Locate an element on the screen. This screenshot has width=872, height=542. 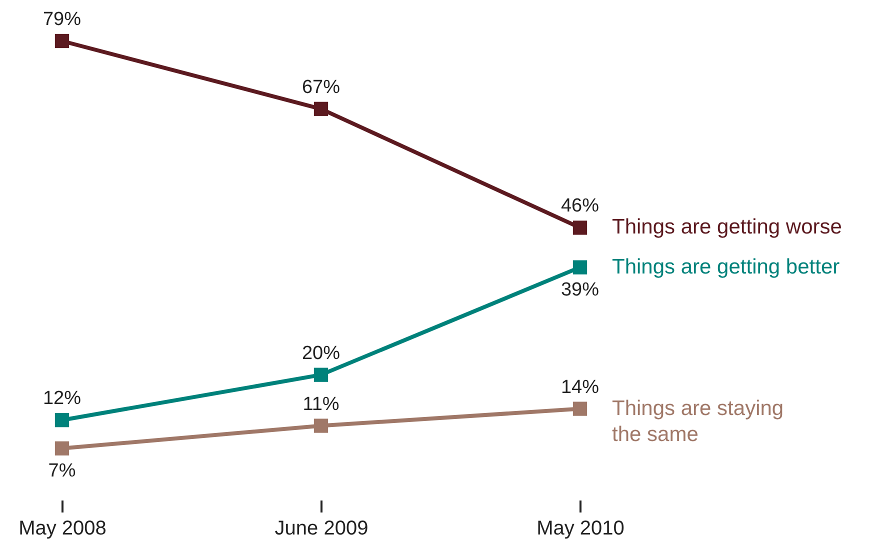
data-label: 11% is located at coordinates (321, 404).